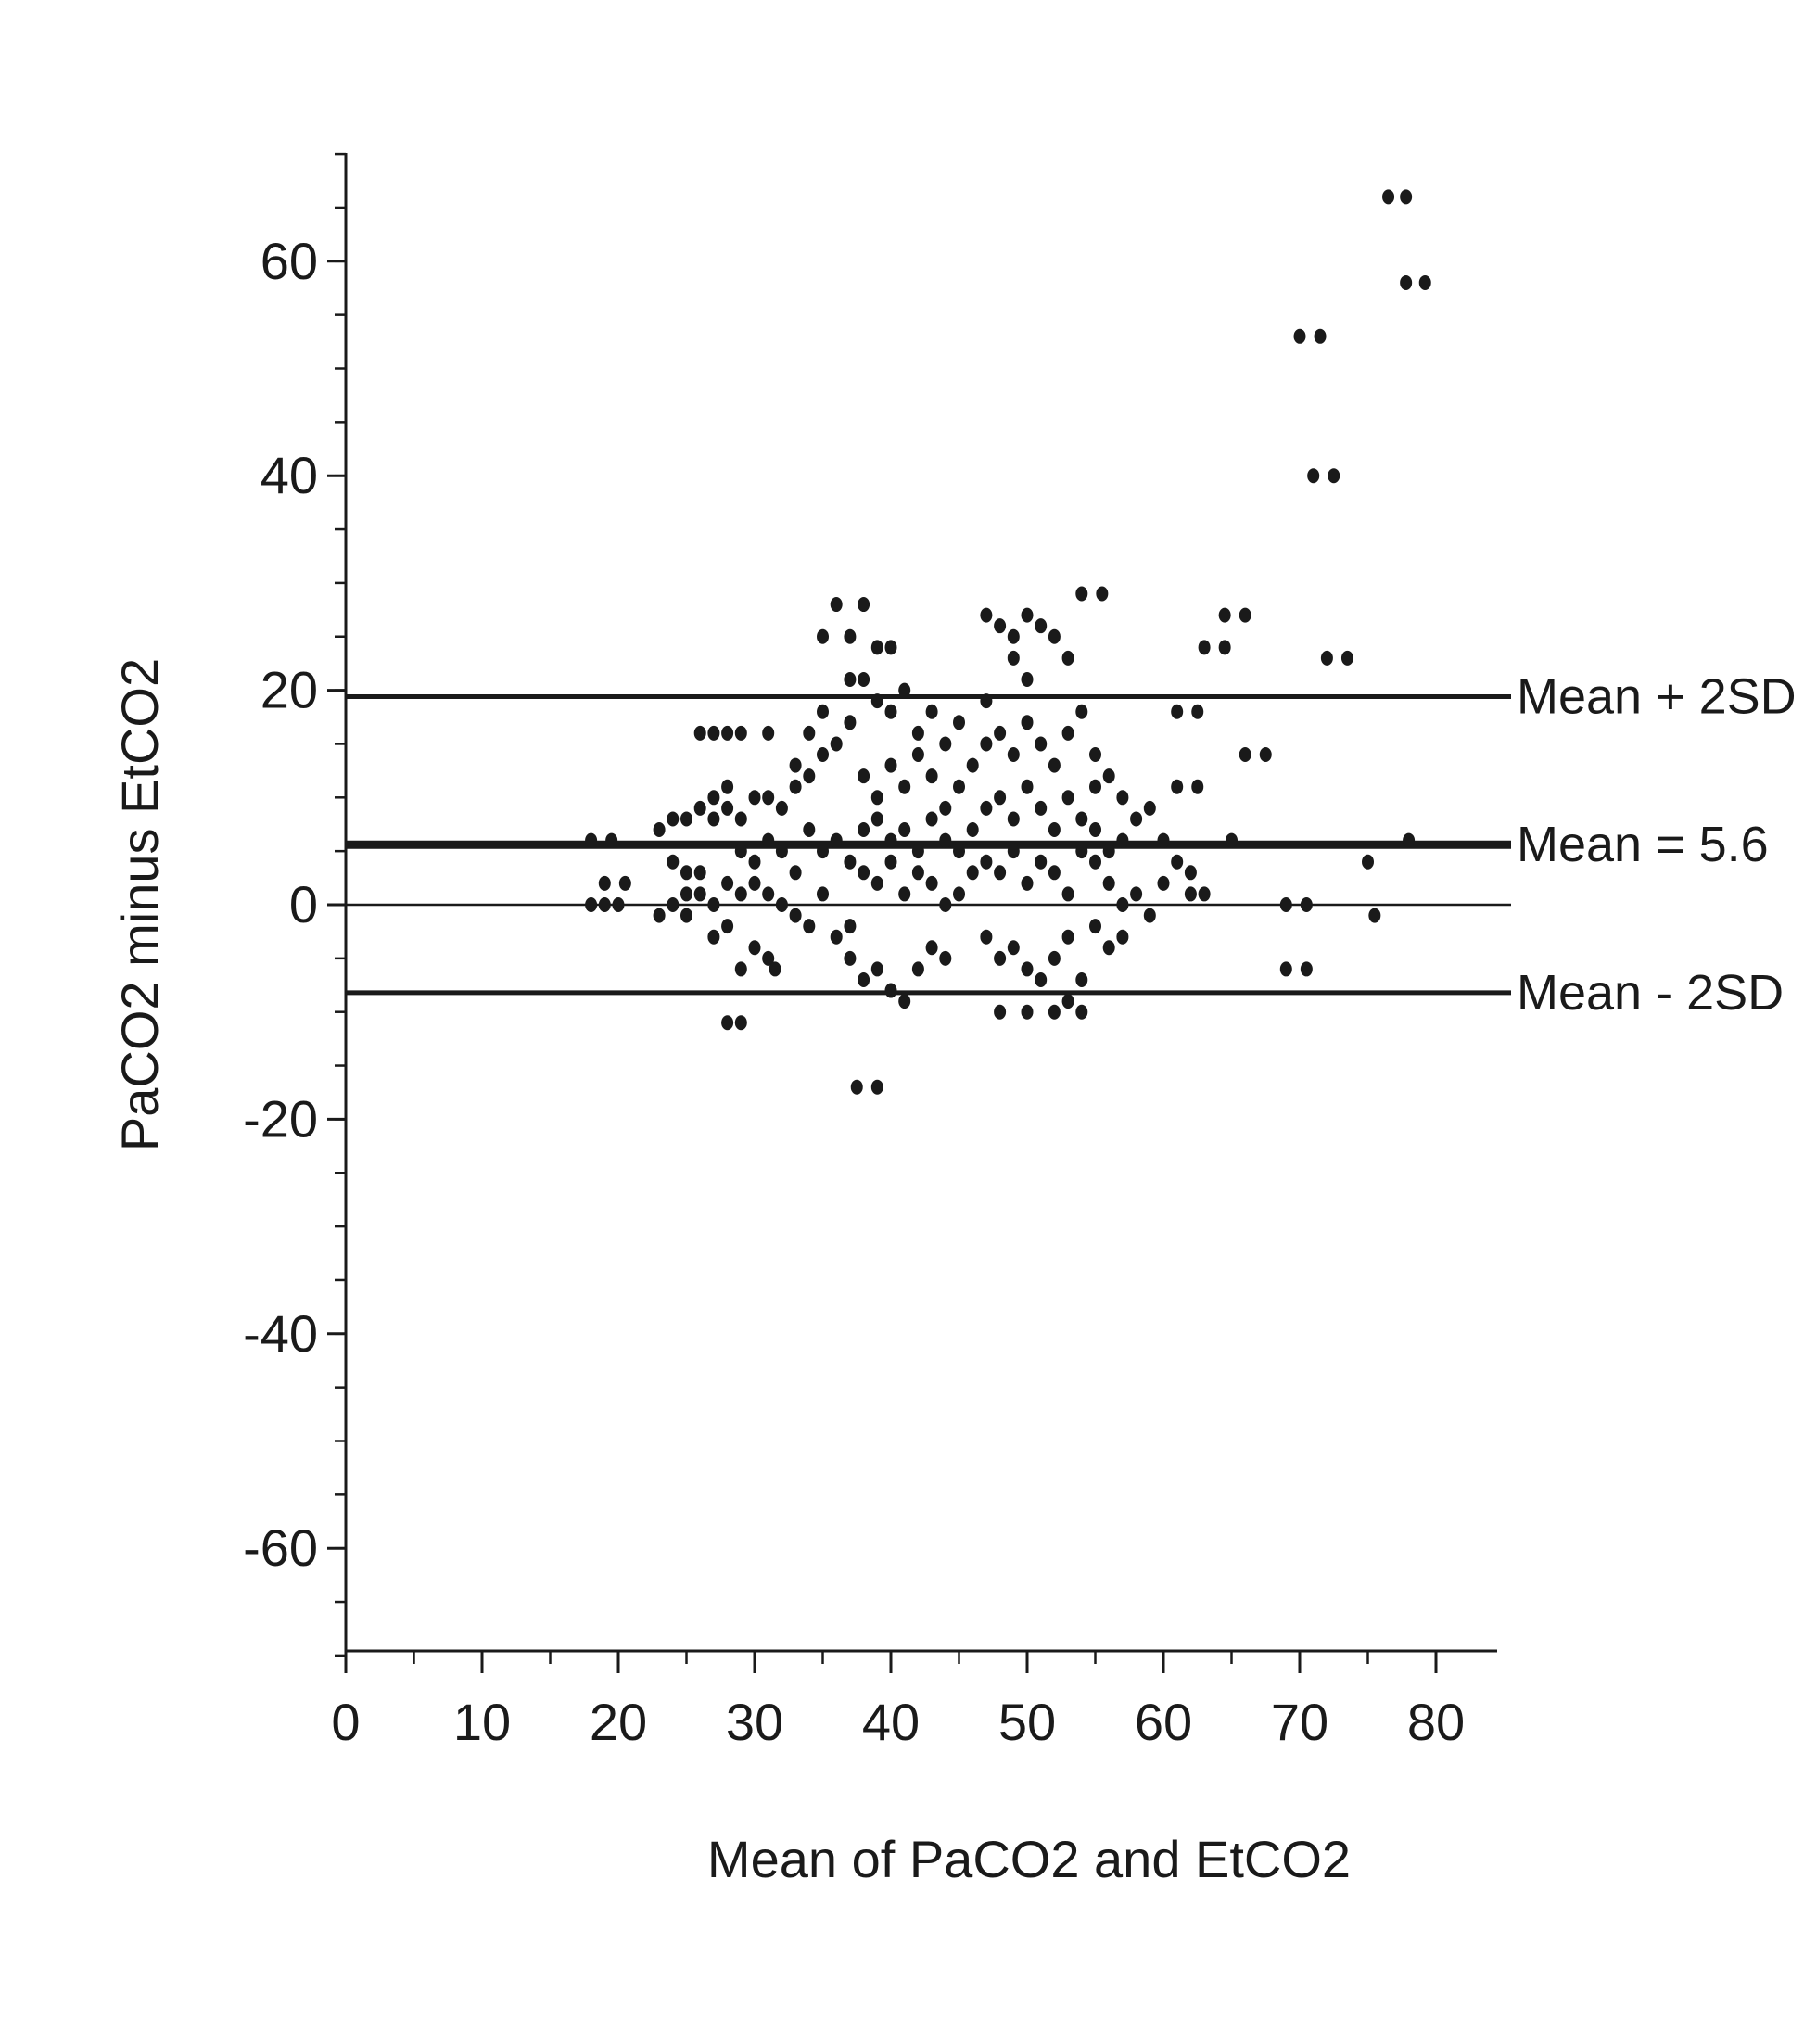 This screenshot has height=2044, width=1804. I want to click on x-tick-label: 20, so click(618, 1722).